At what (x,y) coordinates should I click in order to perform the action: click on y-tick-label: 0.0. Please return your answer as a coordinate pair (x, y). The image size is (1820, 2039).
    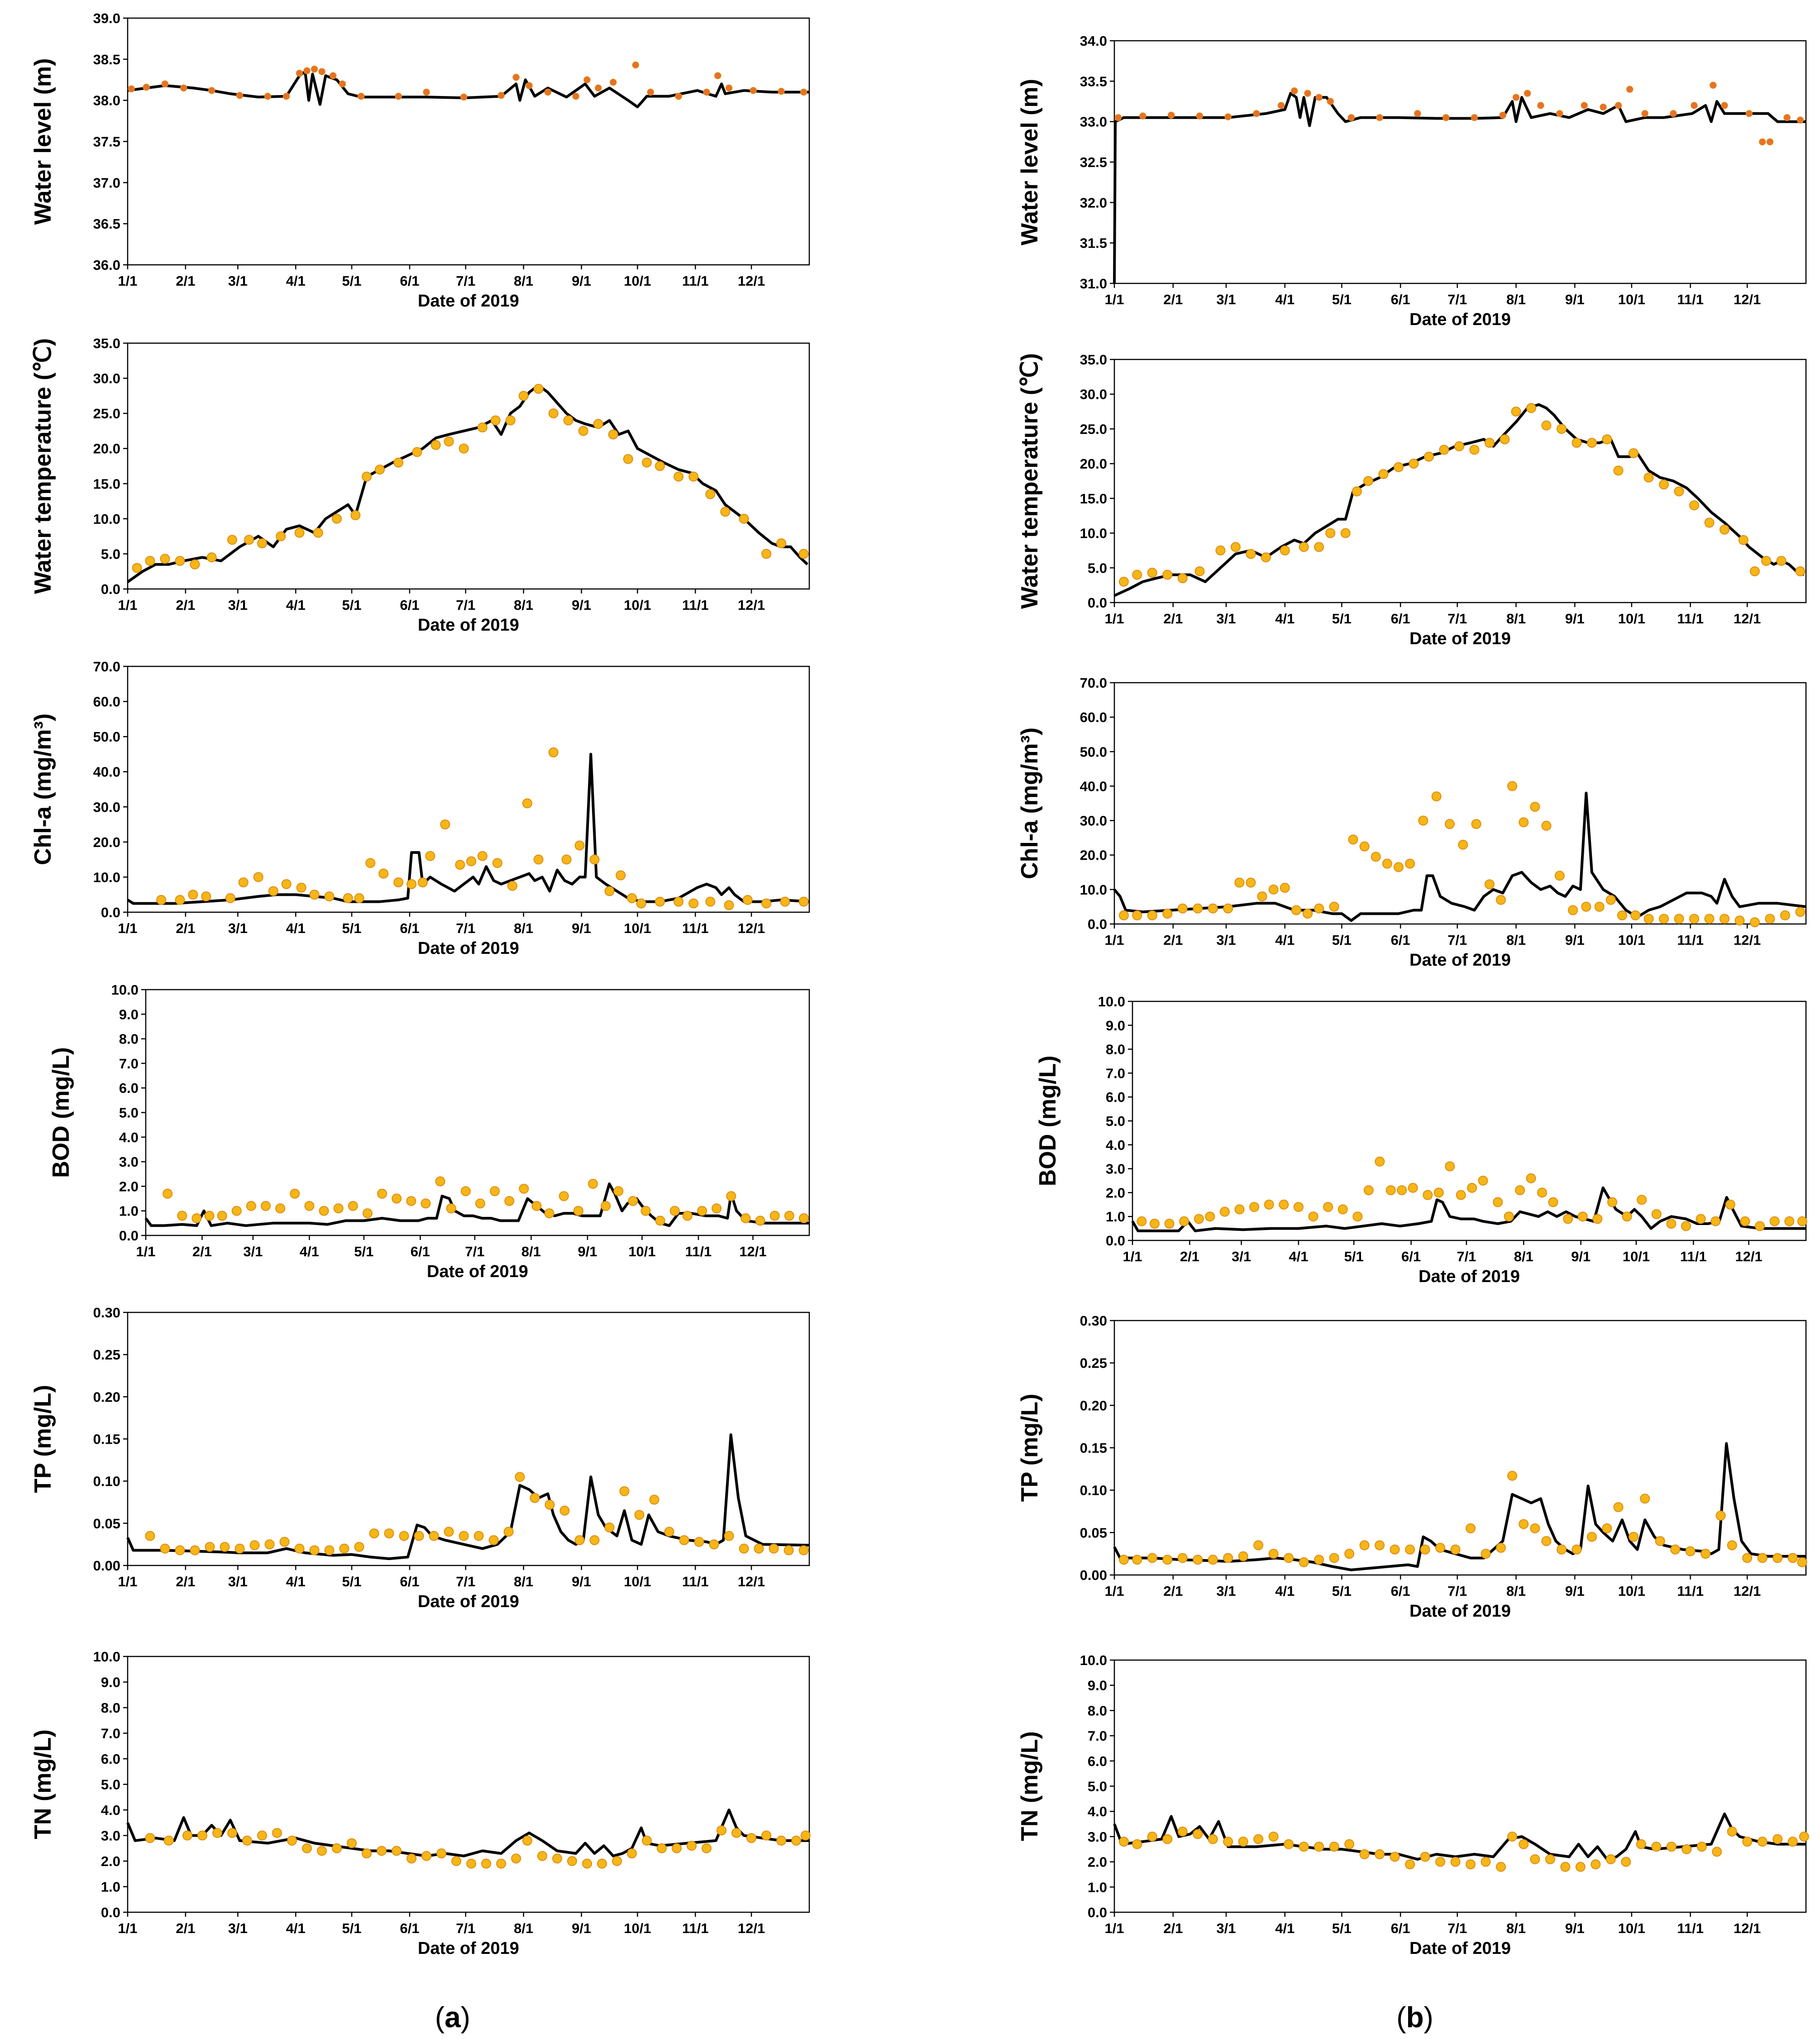
    Looking at the image, I should click on (110, 589).